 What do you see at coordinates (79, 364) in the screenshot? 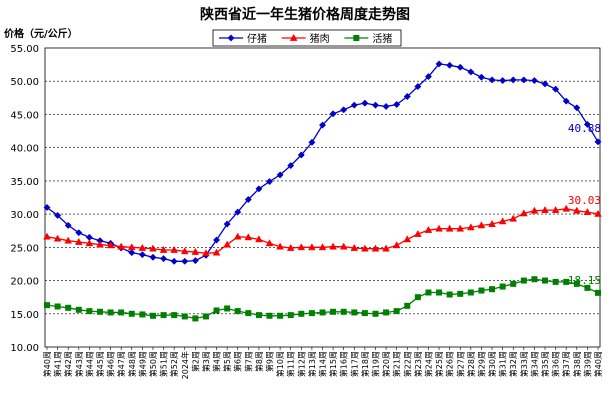
I see `x-tick-label: 第43周` at bounding box center [79, 364].